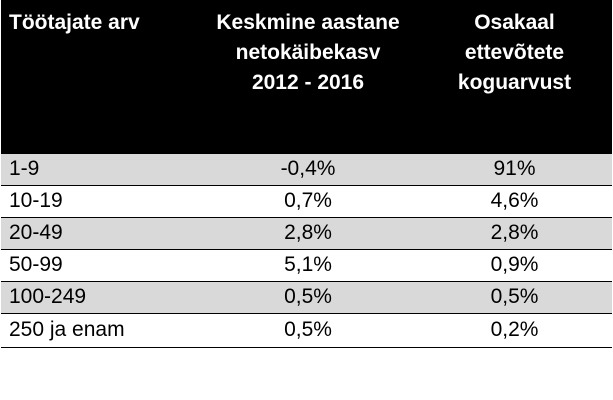 This screenshot has height=400, width=613. I want to click on cell-turnover-growth: 0,7%, so click(308, 201).